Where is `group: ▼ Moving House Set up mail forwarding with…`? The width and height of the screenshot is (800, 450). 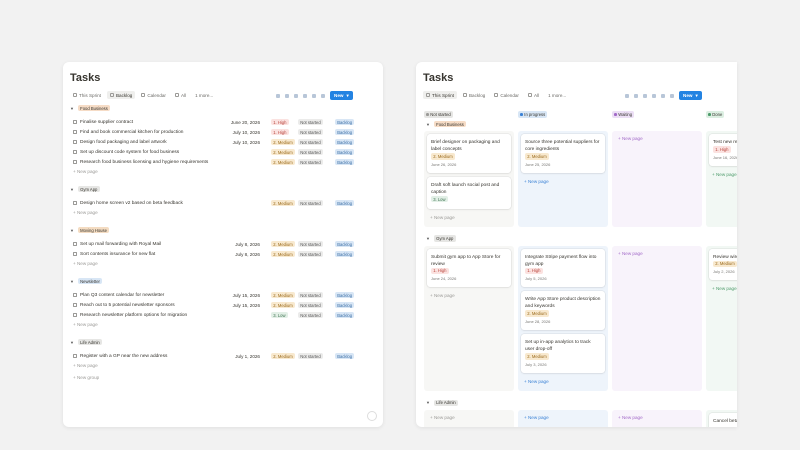
group: ▼ Moving House Set up mail forwarding with… is located at coordinates (223, 247).